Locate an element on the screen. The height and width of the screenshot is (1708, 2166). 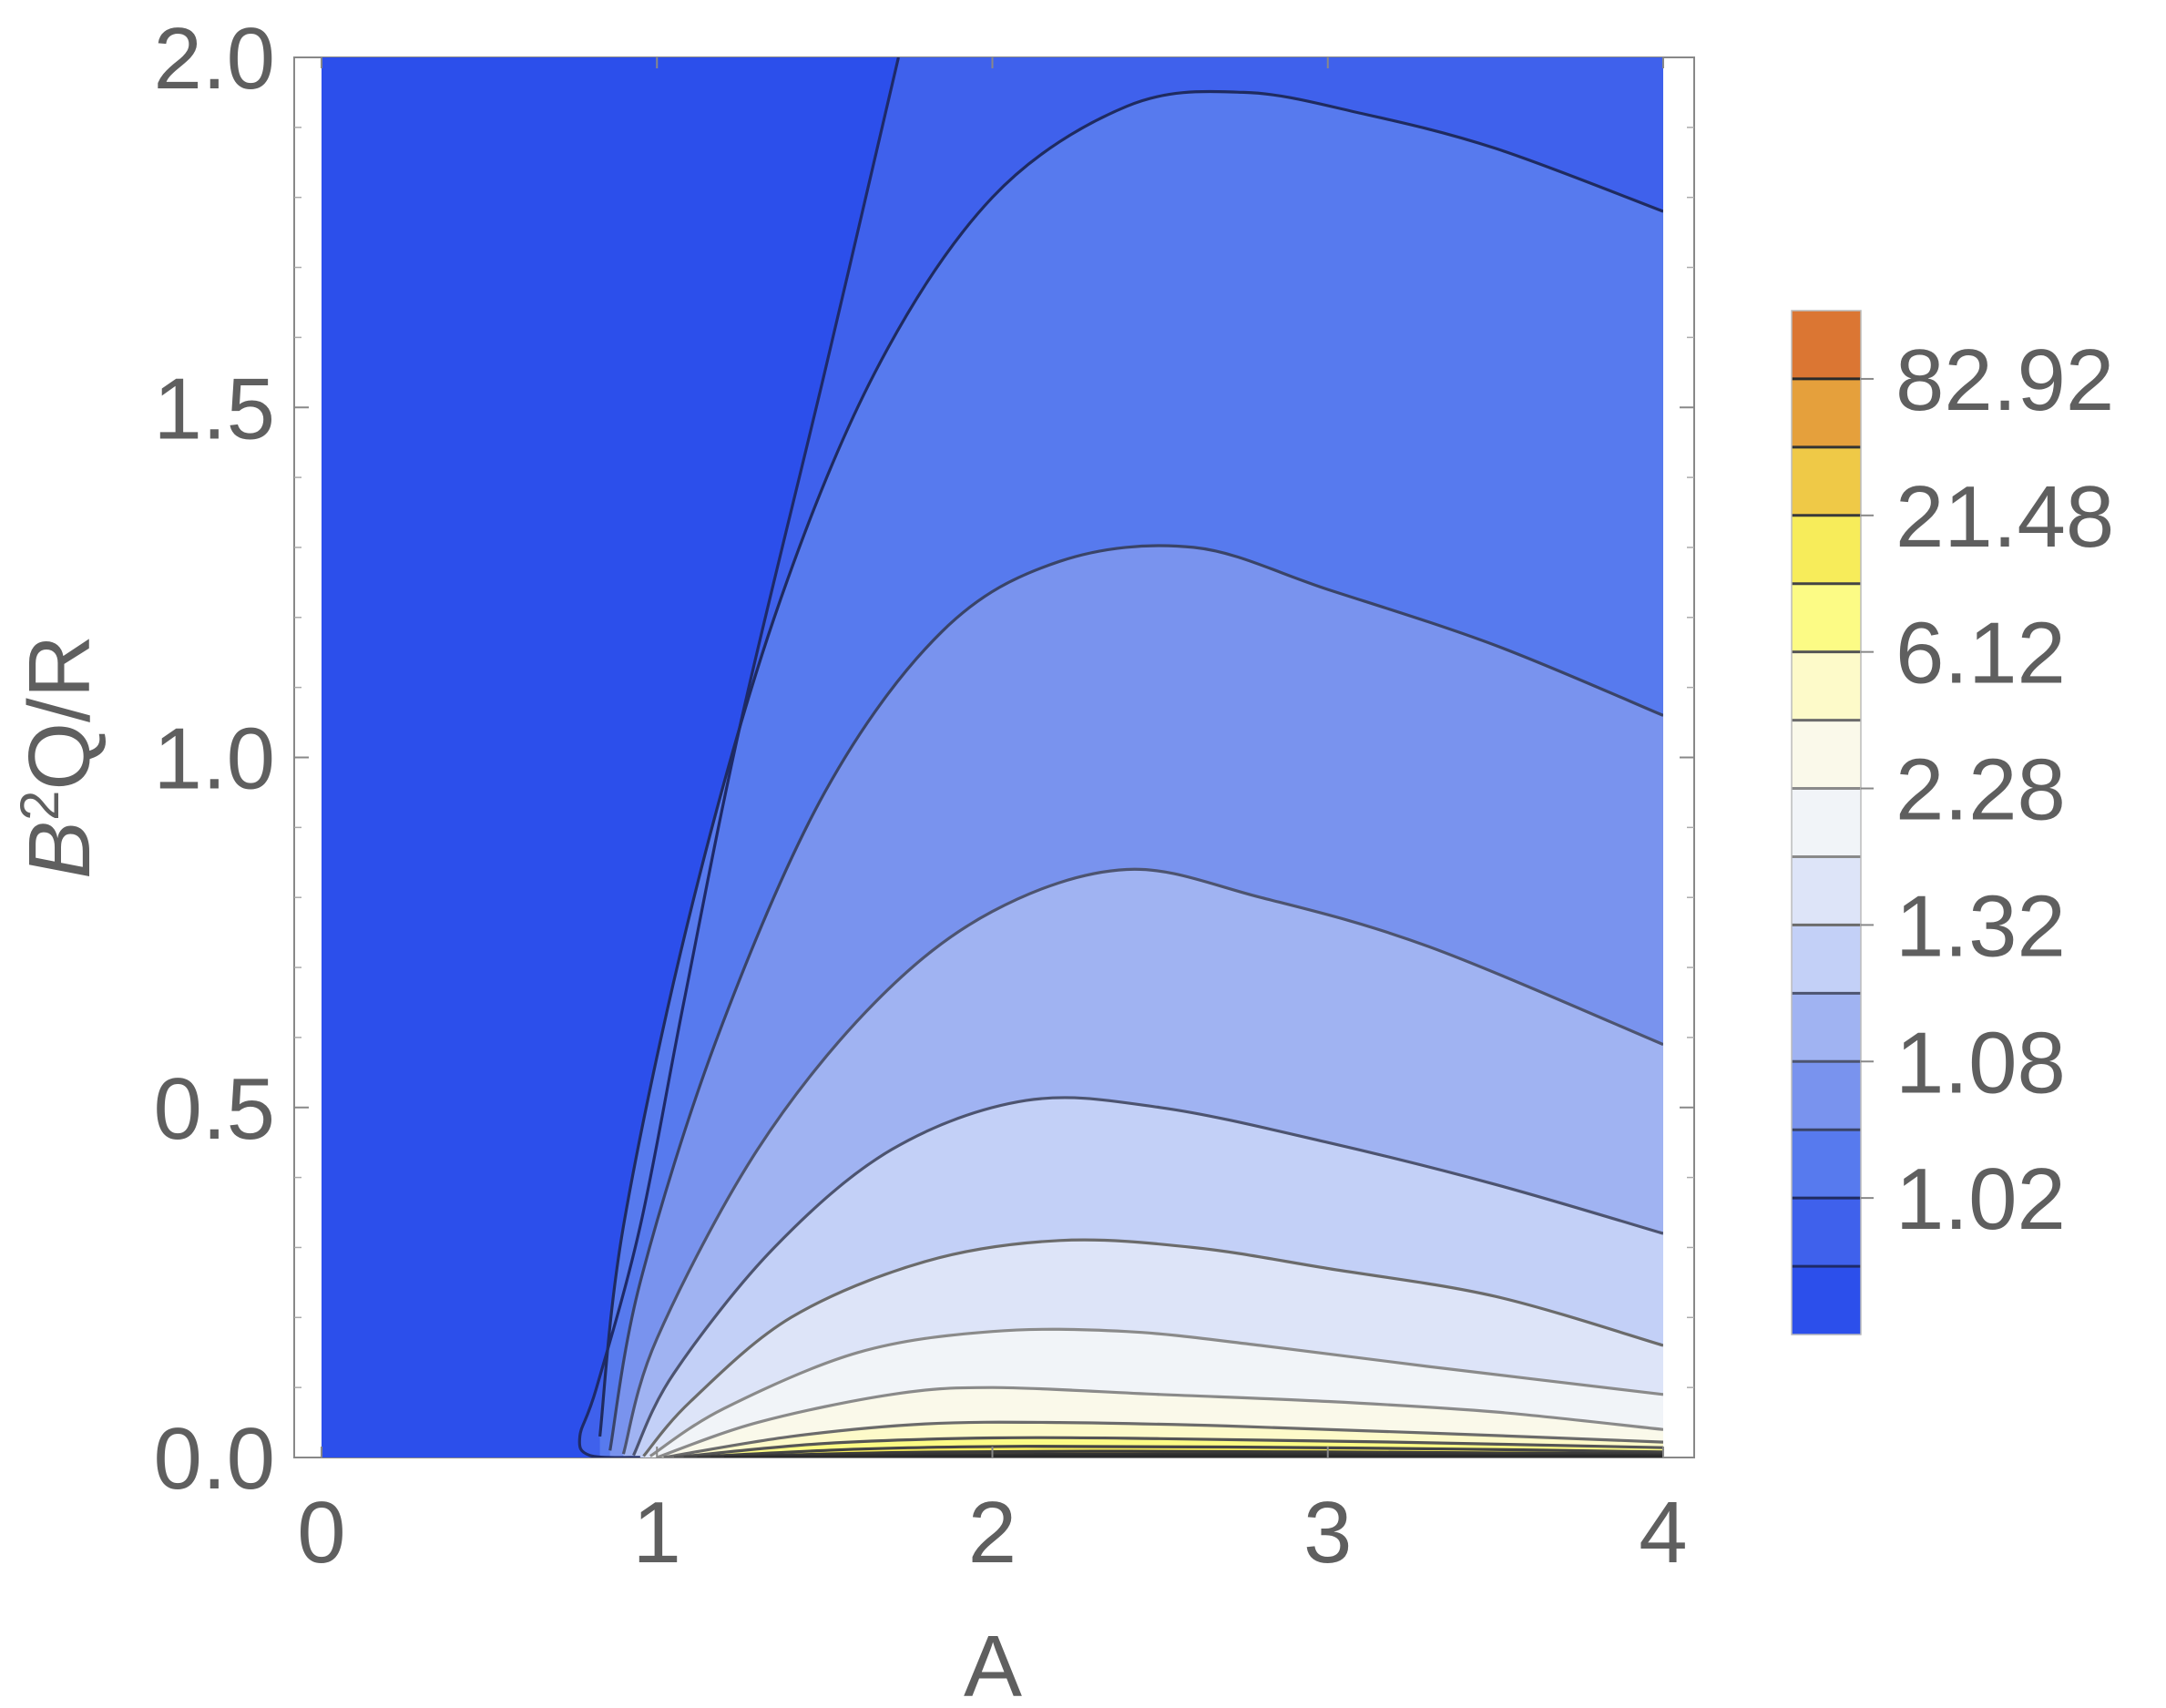
y-tick-label: 1.0 is located at coordinates (214, 759).